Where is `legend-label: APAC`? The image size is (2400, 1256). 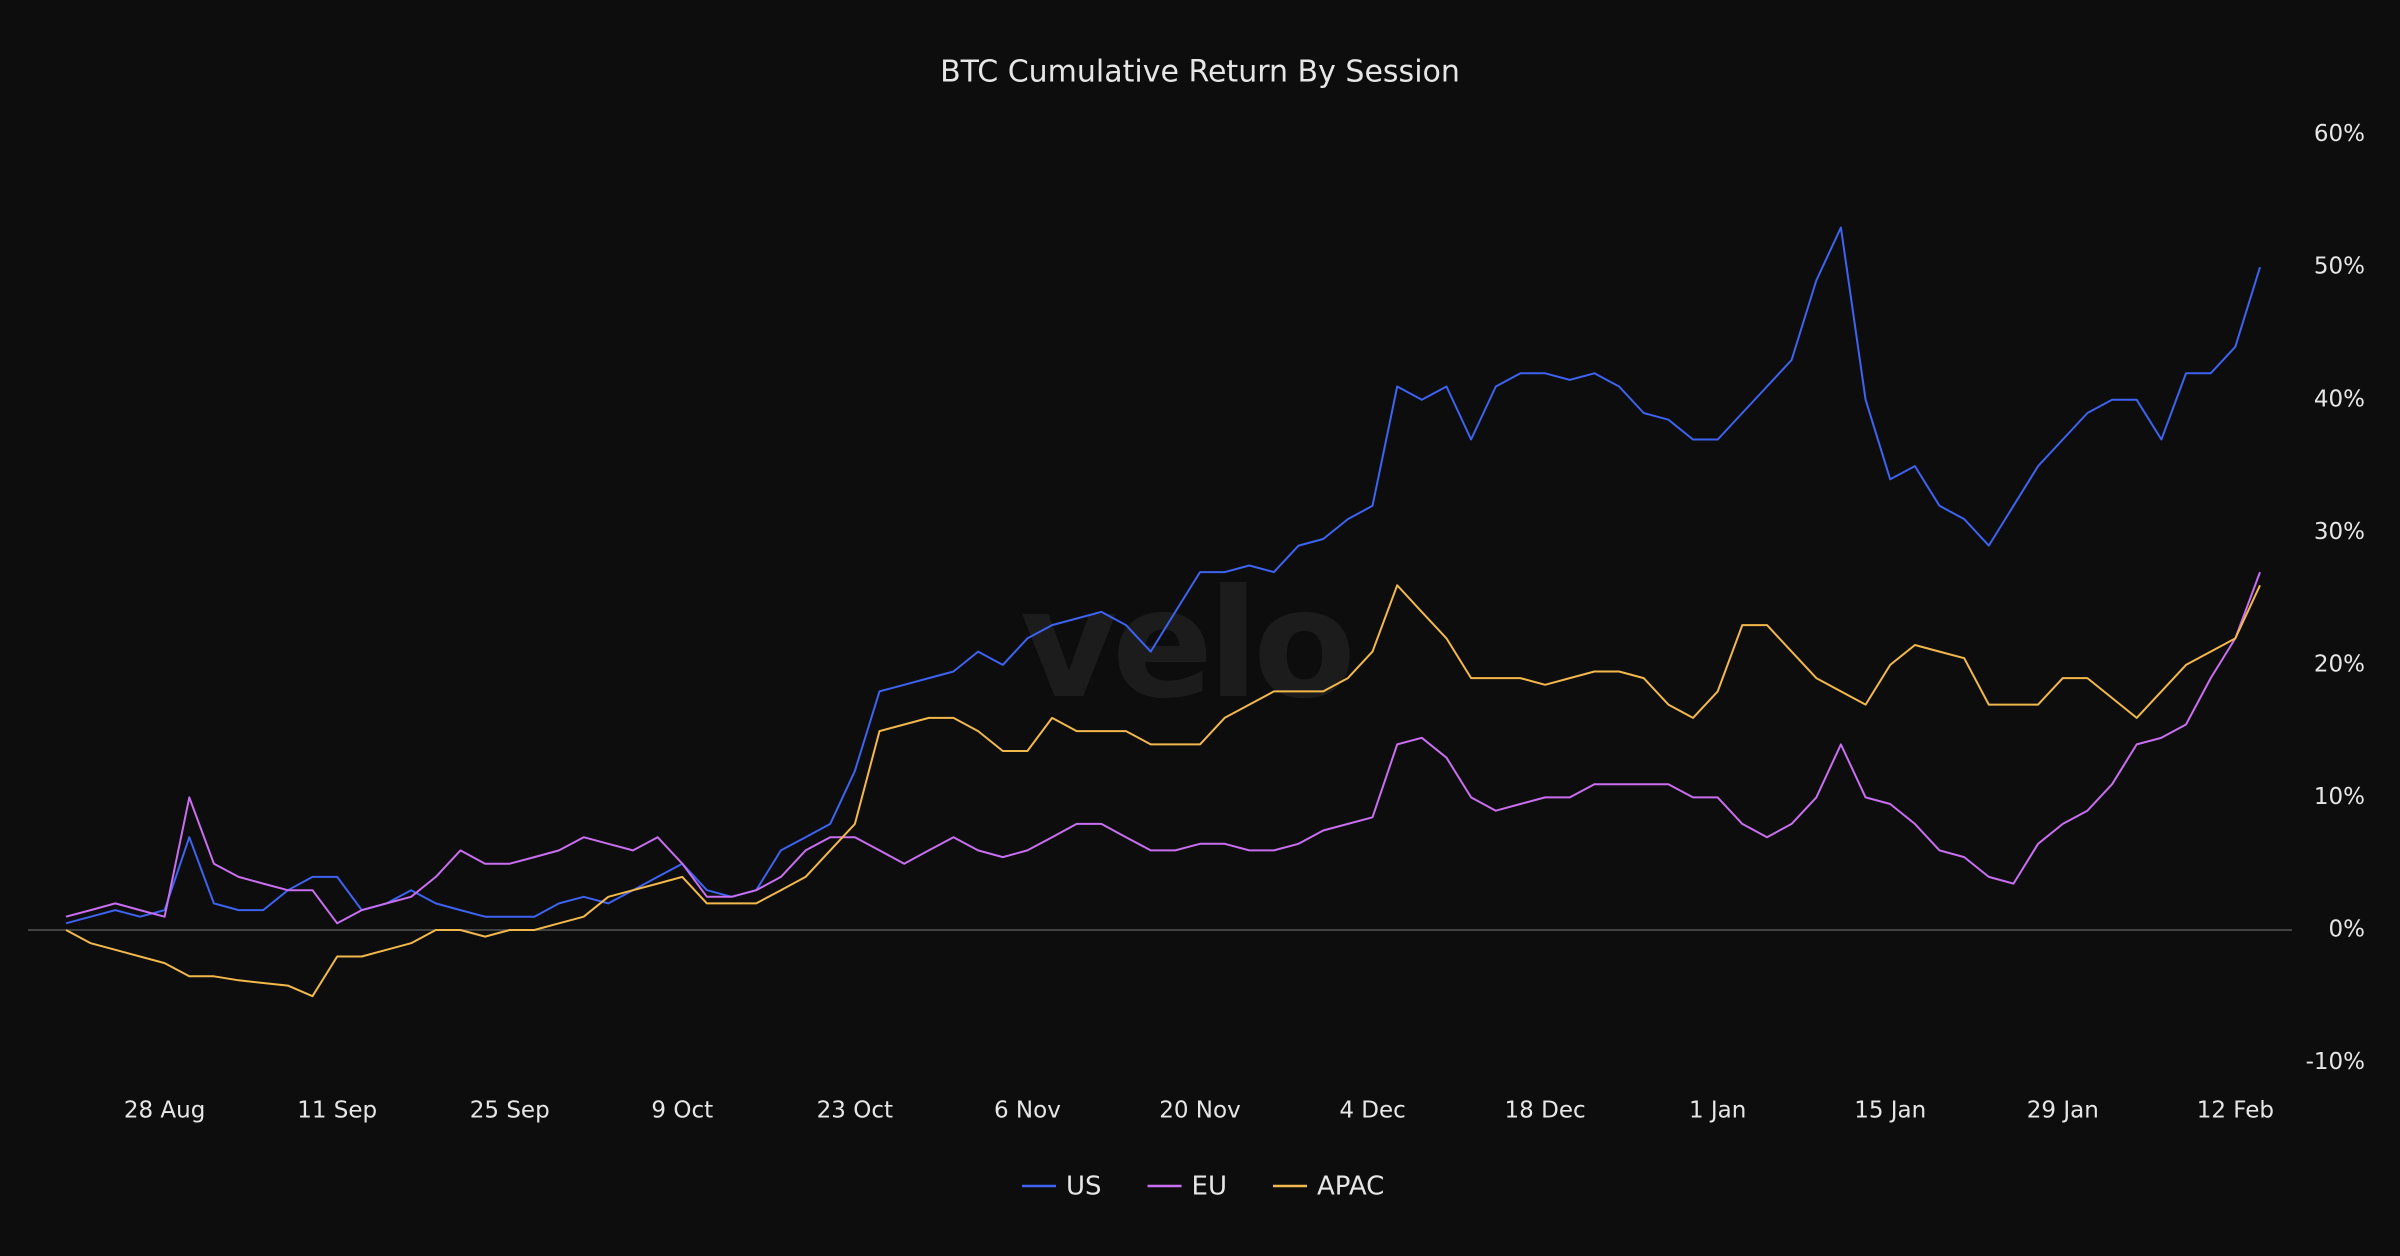
legend-label: APAC is located at coordinates (1350, 1187).